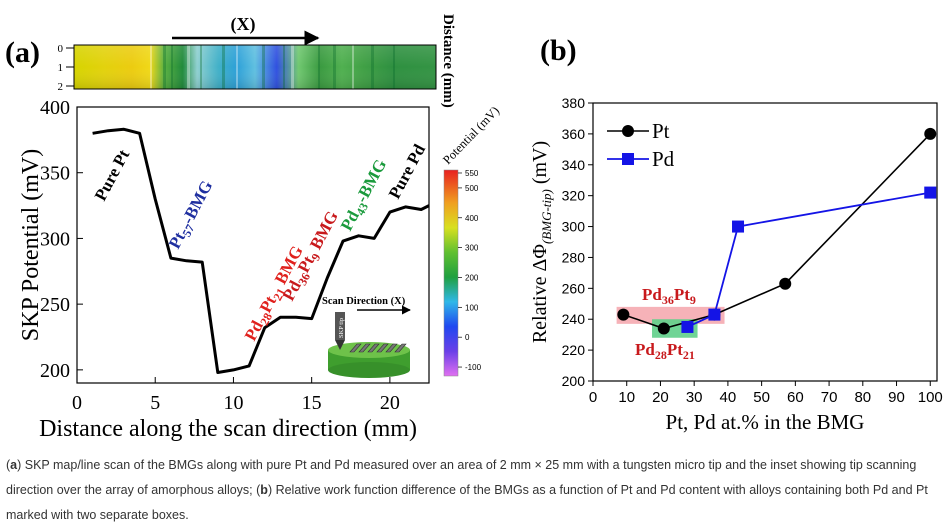 This screenshot has width=949, height=528. I want to click on annotation-pd28pt21-sub2: 21, so click(279, 294).